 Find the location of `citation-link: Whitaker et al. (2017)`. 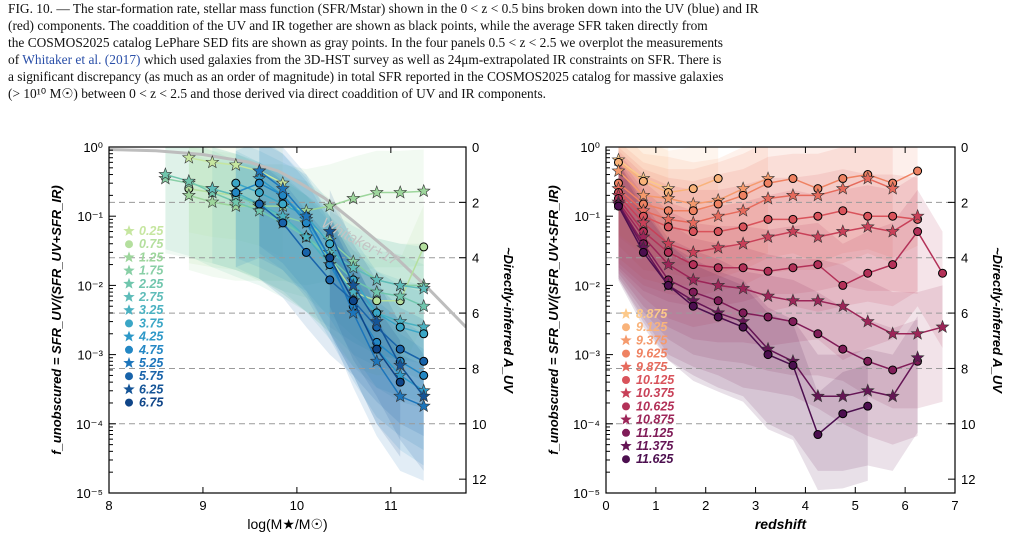

citation-link: Whitaker et al. (2017) is located at coordinates (81, 59).